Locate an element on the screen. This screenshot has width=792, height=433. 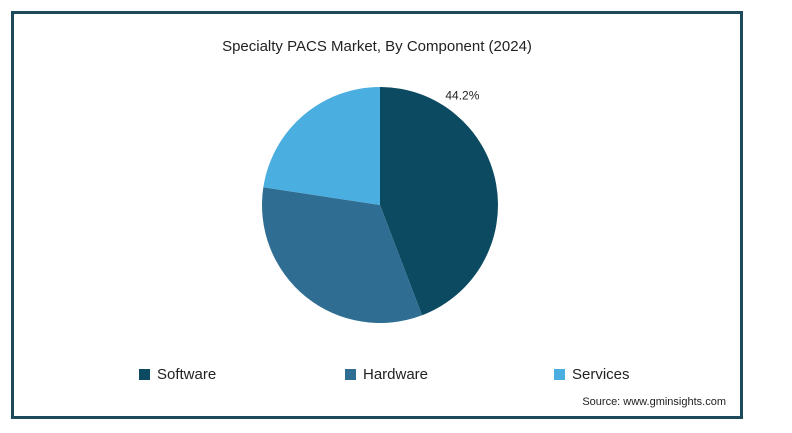
source-note: Source: www.gminsights.com is located at coordinates (654, 402).